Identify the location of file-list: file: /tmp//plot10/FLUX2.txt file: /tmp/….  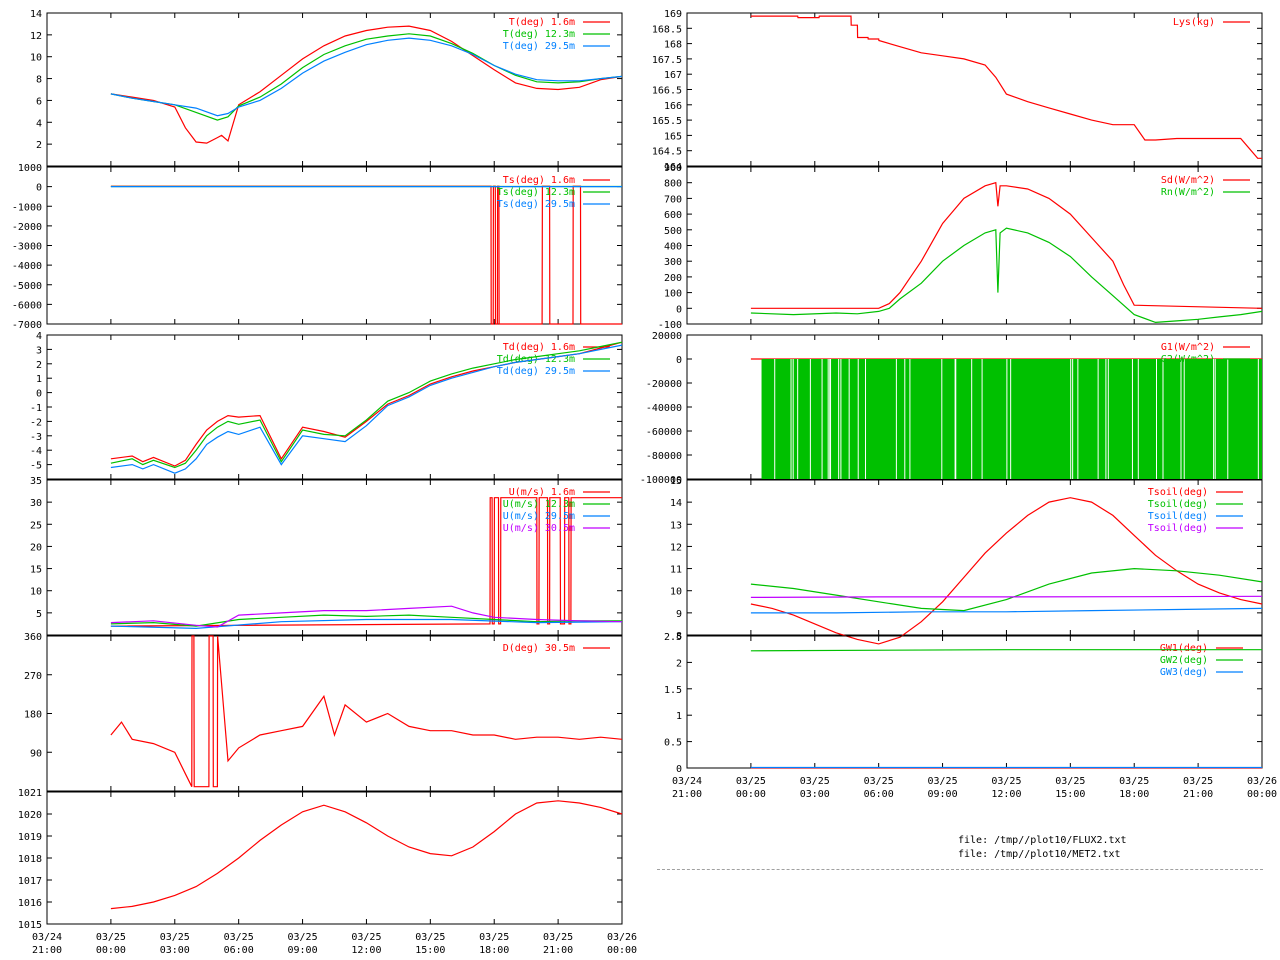
(1058, 848).